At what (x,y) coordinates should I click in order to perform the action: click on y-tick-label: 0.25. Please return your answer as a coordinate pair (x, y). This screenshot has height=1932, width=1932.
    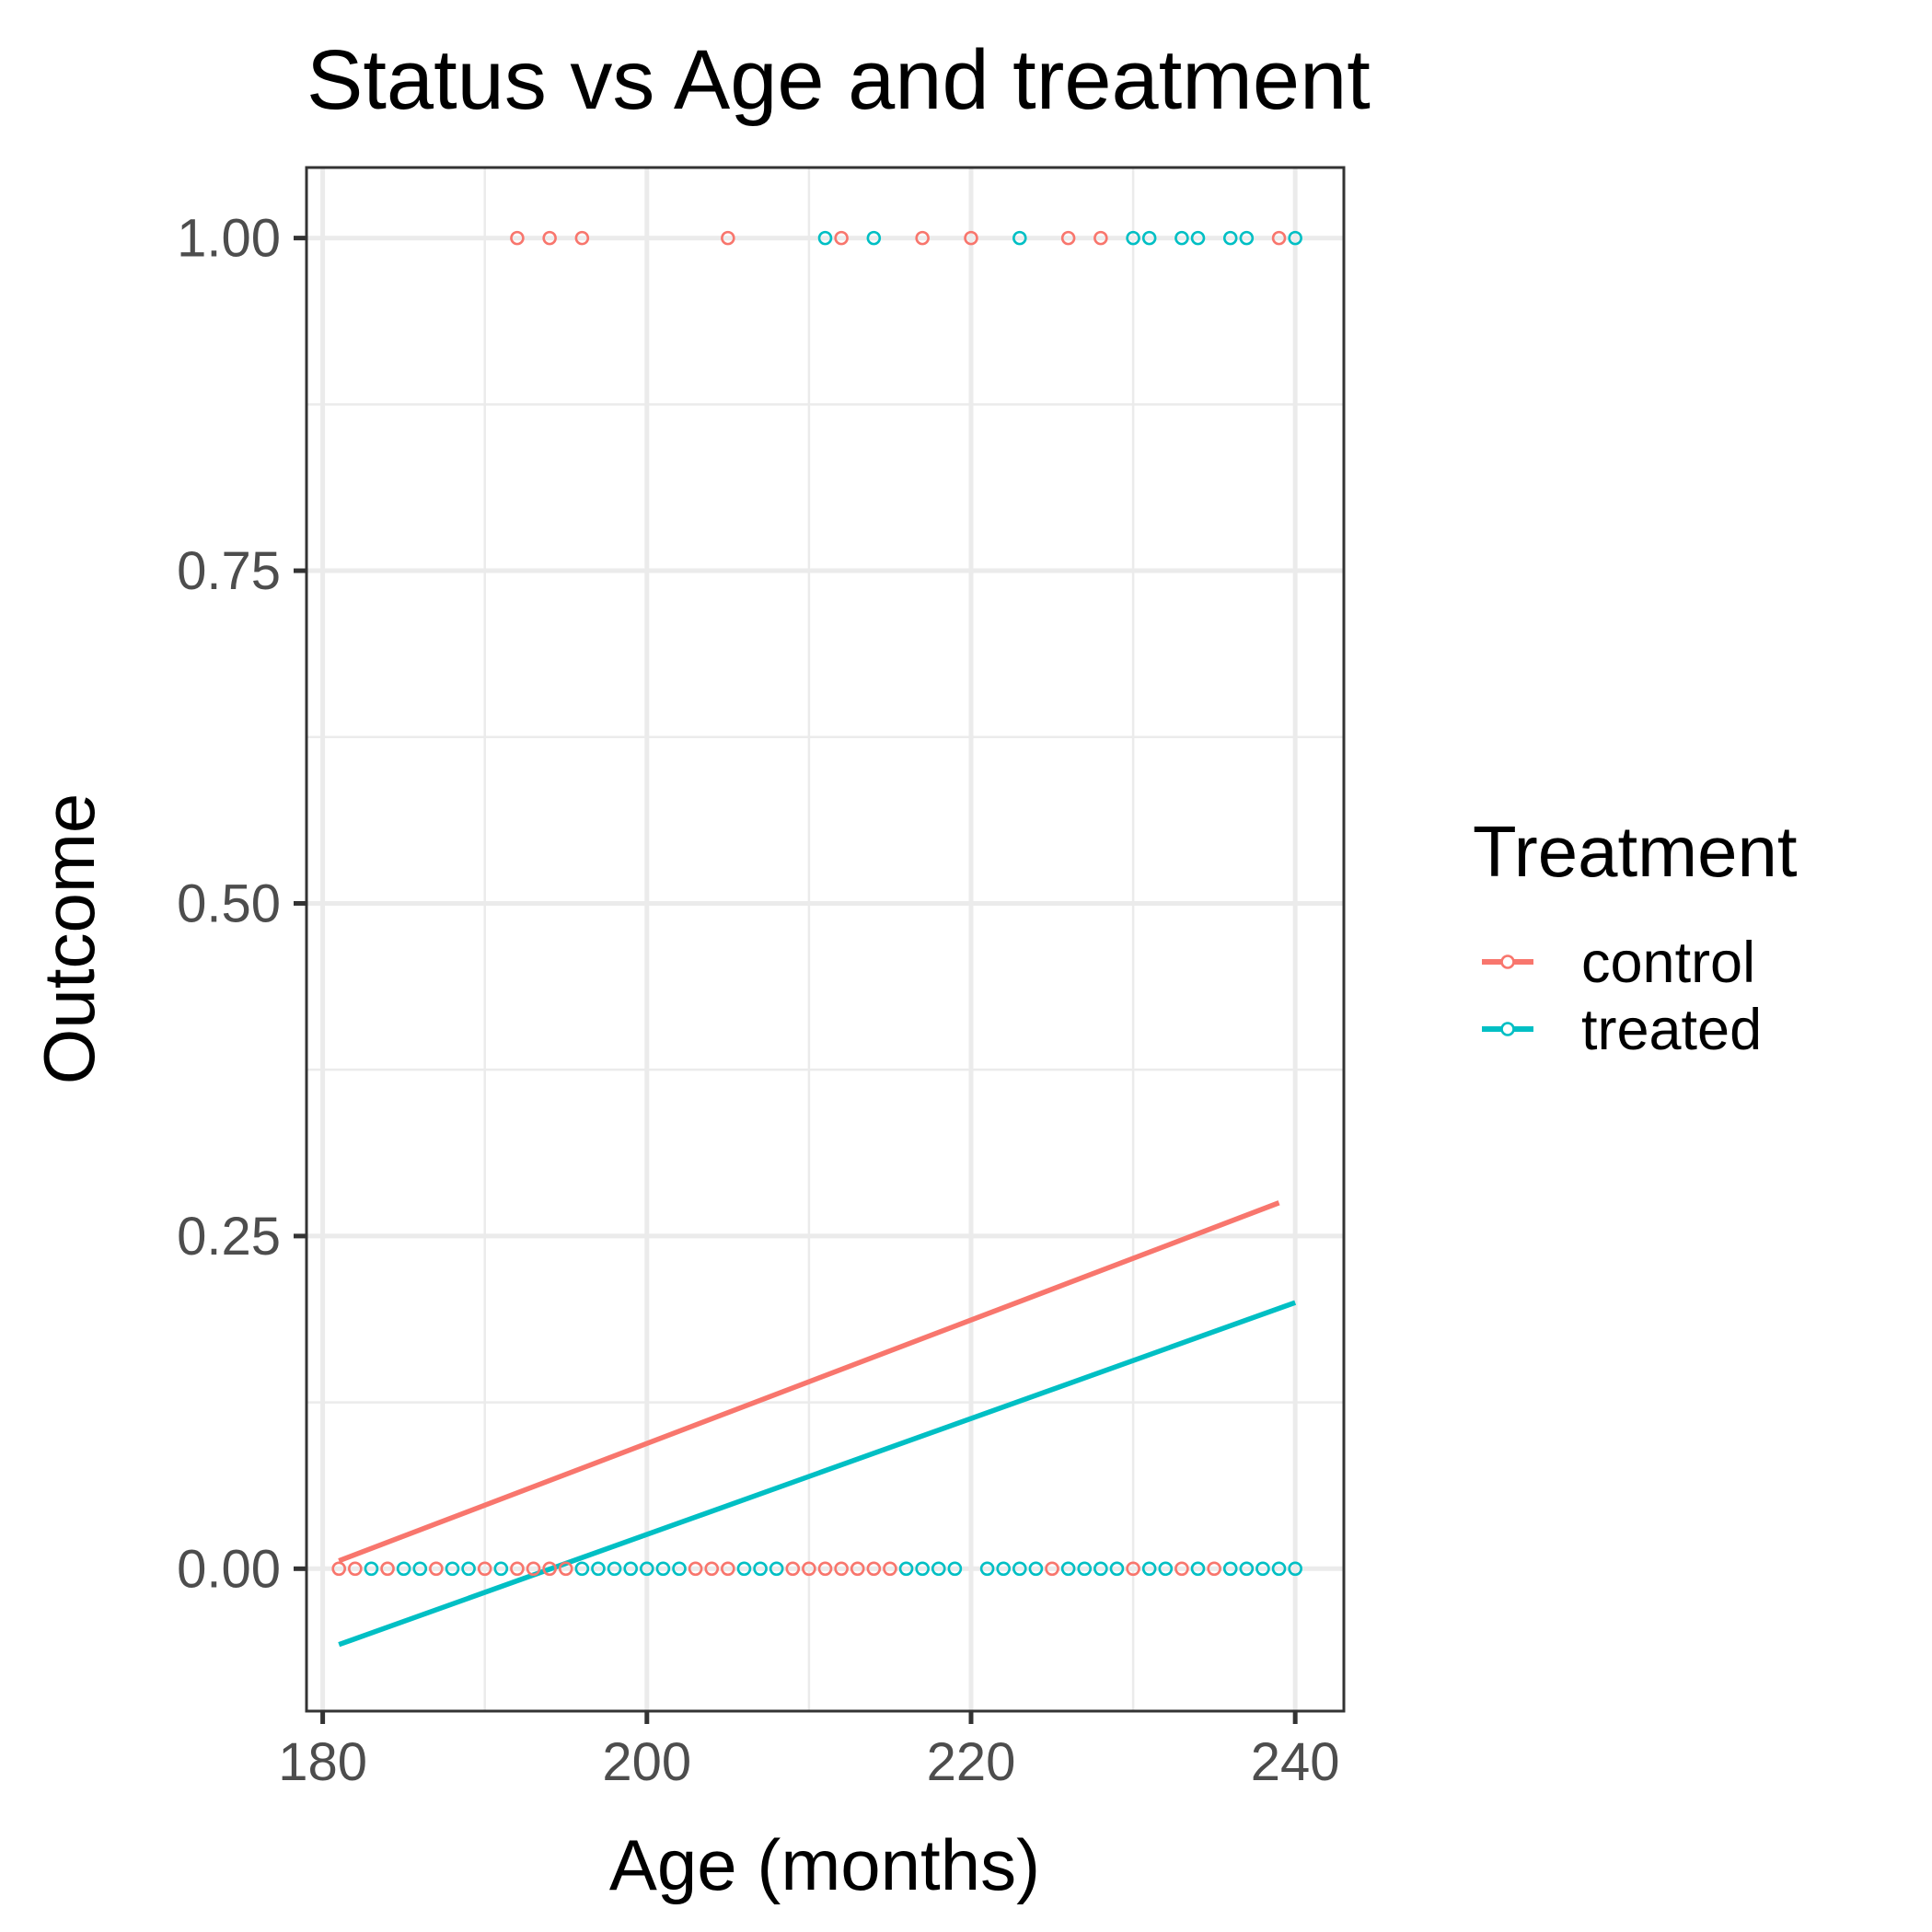
    Looking at the image, I should click on (229, 1237).